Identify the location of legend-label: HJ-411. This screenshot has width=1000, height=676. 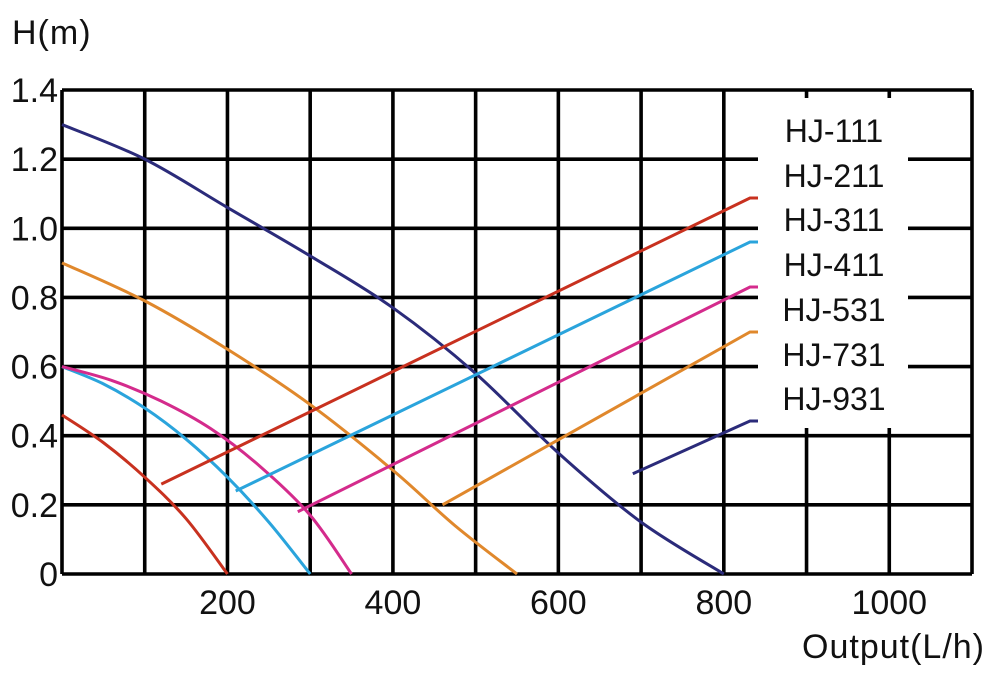
(834, 265).